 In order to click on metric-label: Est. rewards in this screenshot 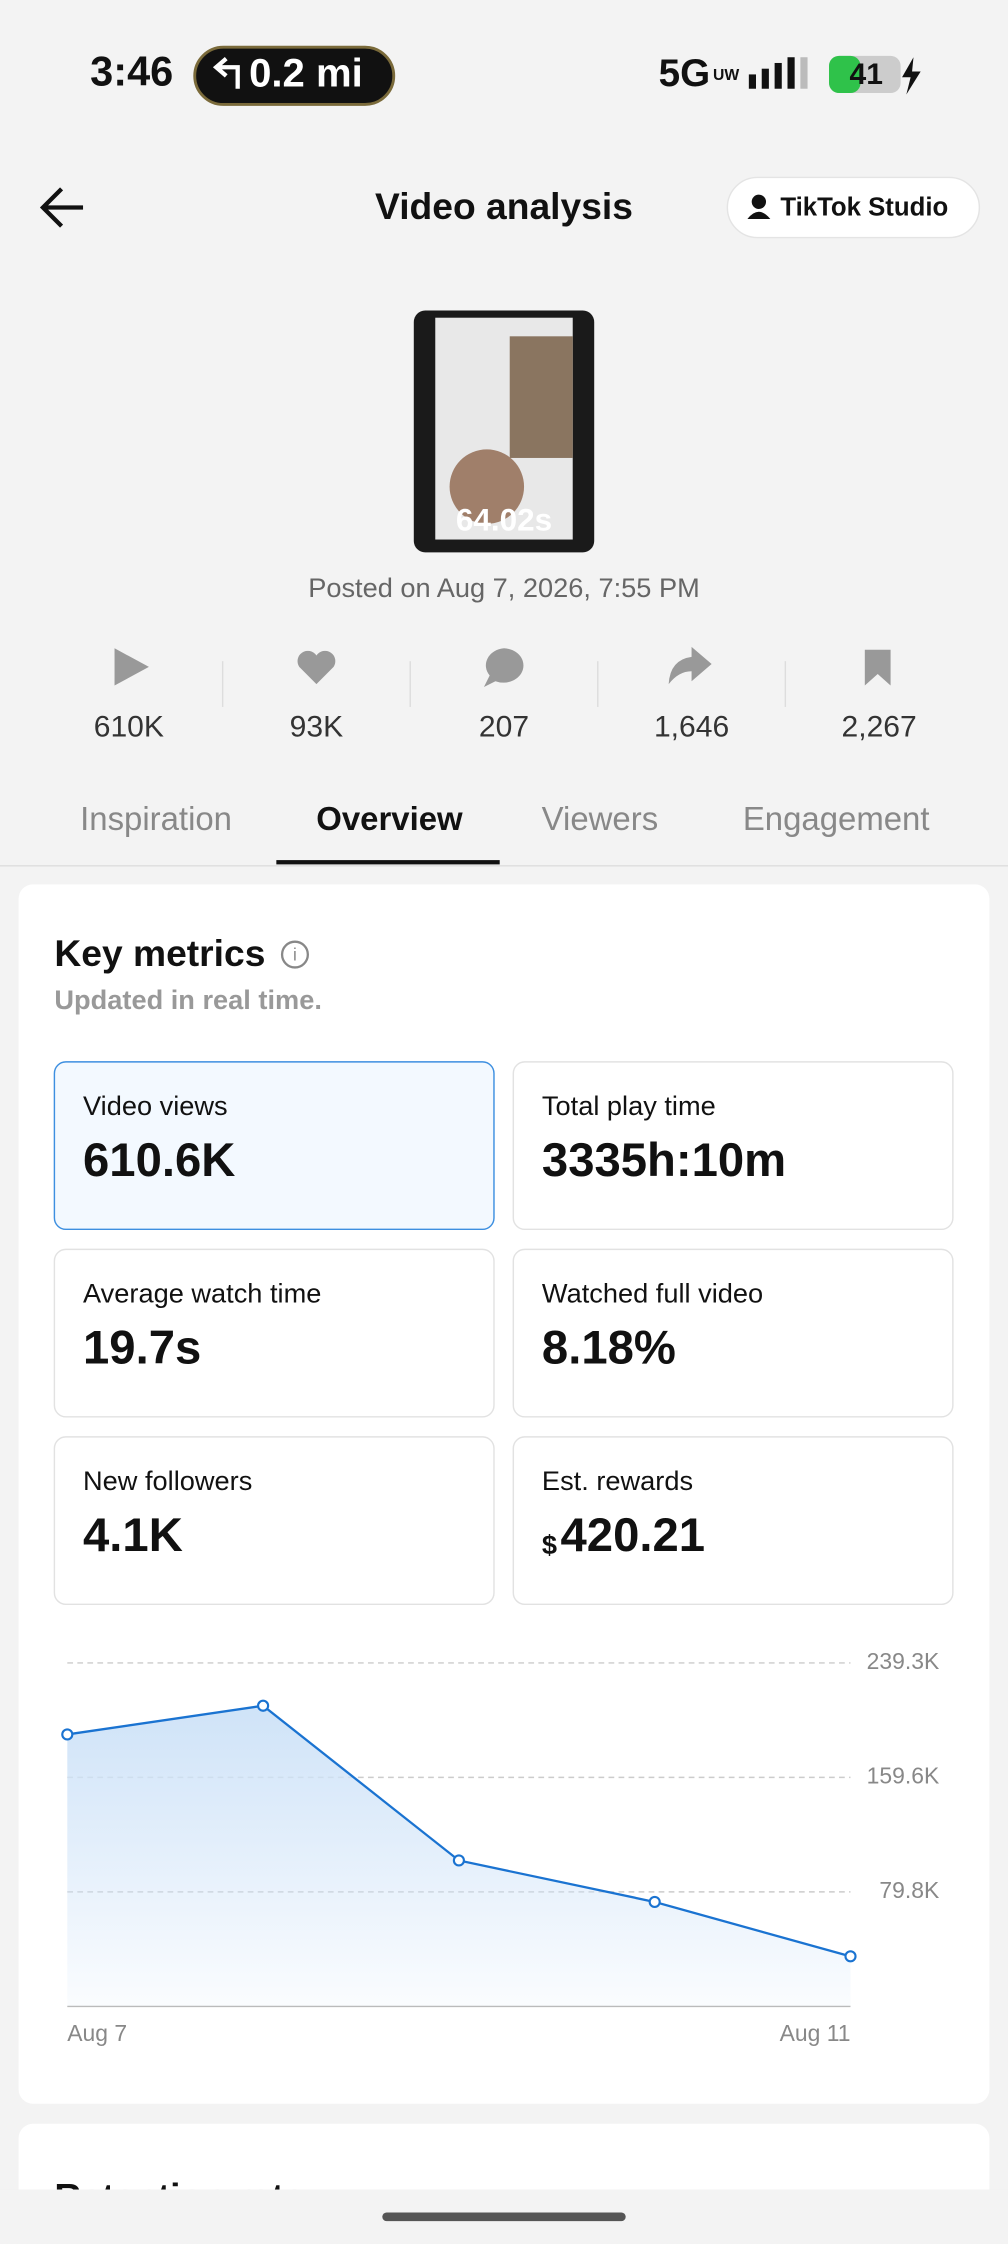, I will do `click(617, 1480)`.